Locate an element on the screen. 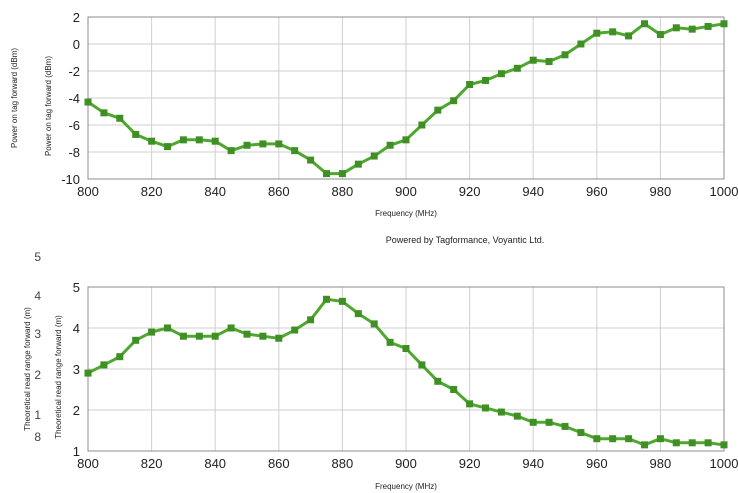  y-tick-label: -6 is located at coordinates (74, 125).